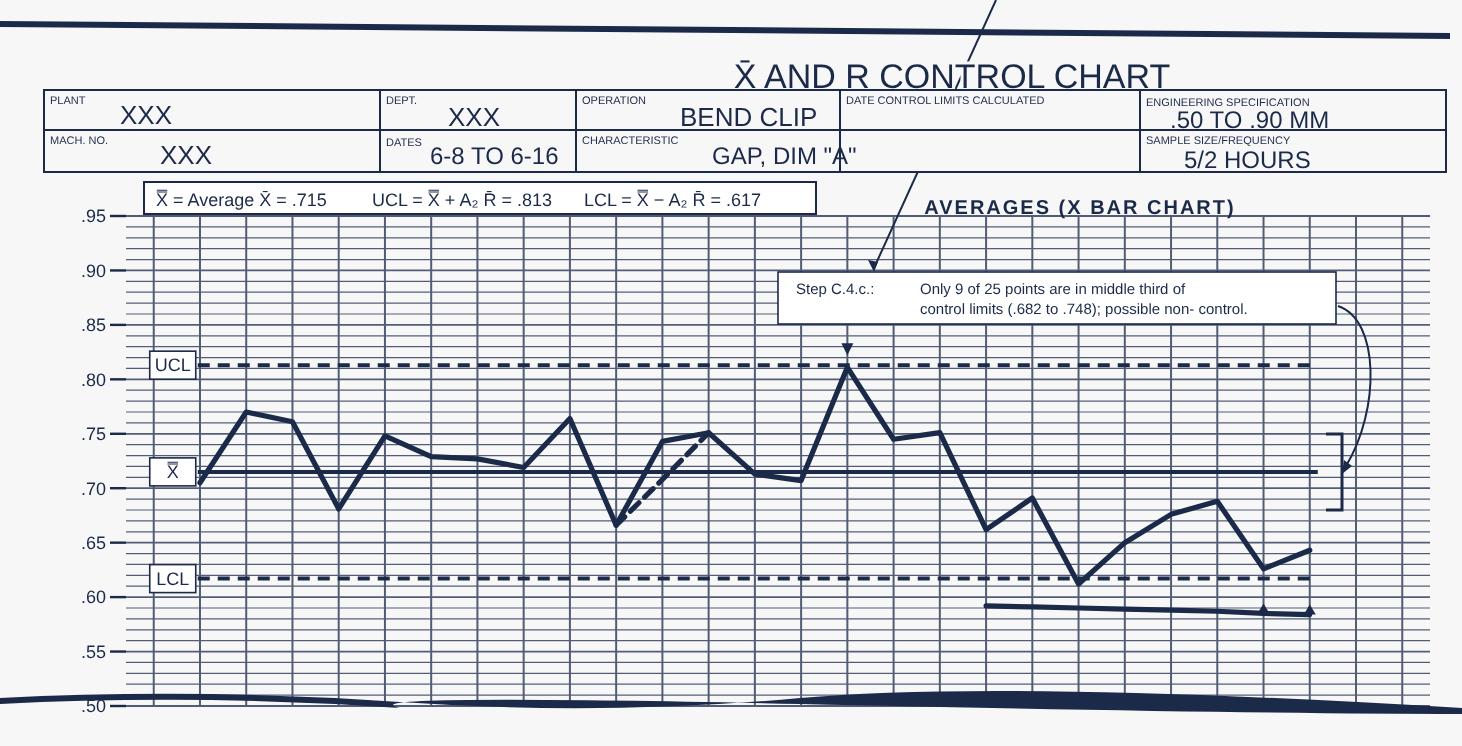  Describe the element at coordinates (93, 542) in the screenshot. I see `y-tick-label: .65` at that location.